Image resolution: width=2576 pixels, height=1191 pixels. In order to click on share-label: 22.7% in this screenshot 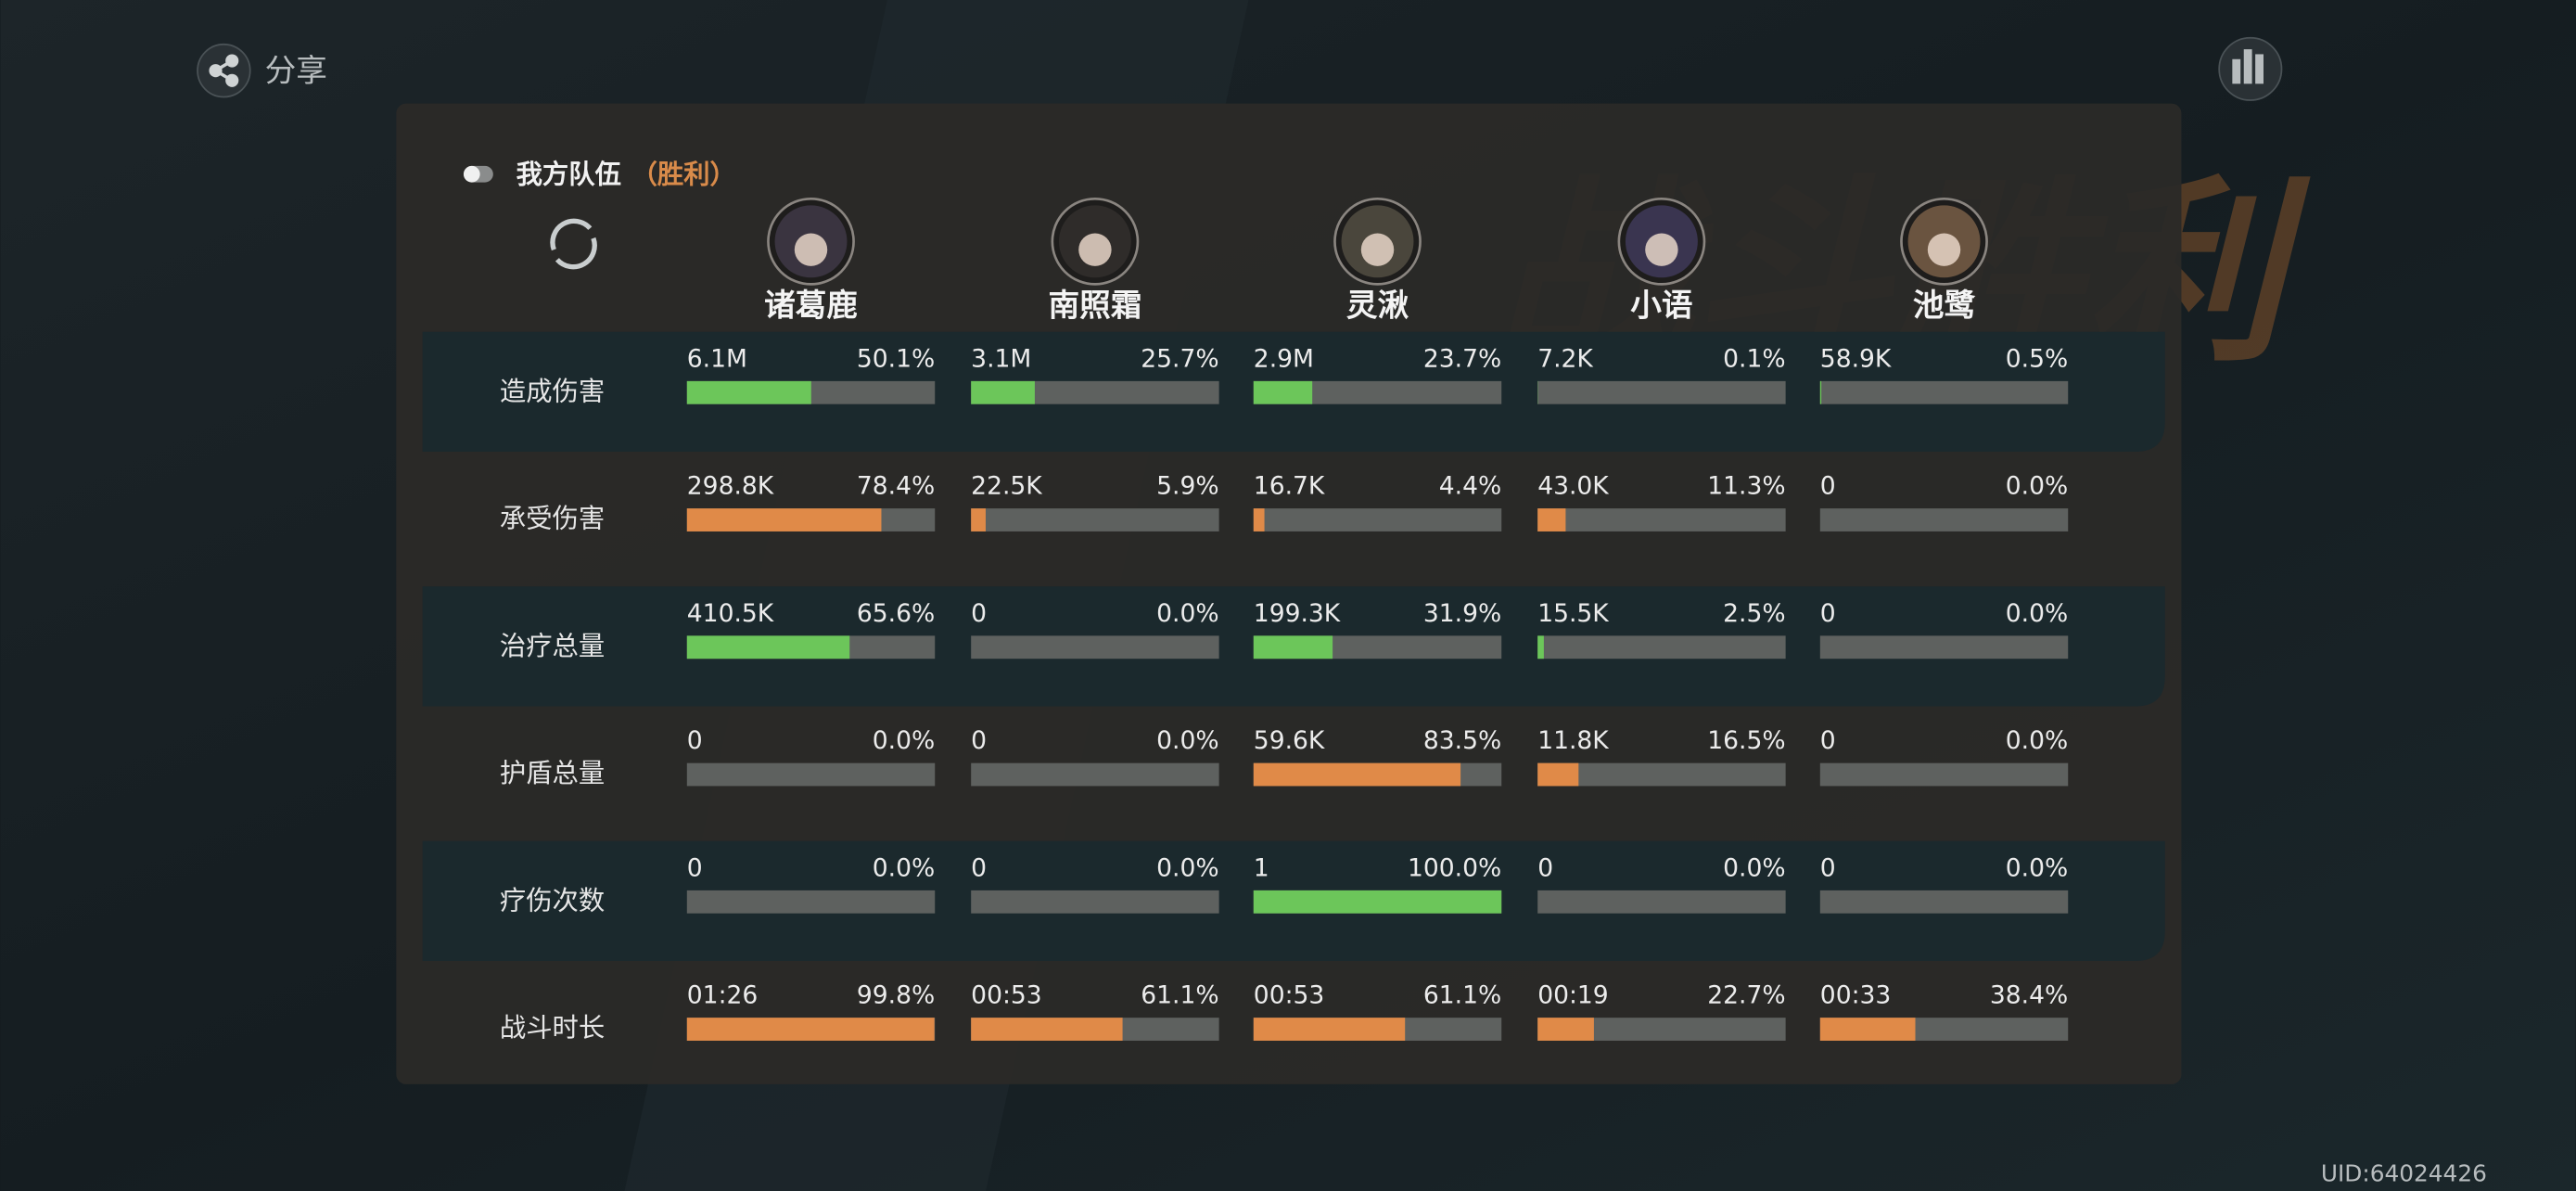, I will do `click(1746, 996)`.